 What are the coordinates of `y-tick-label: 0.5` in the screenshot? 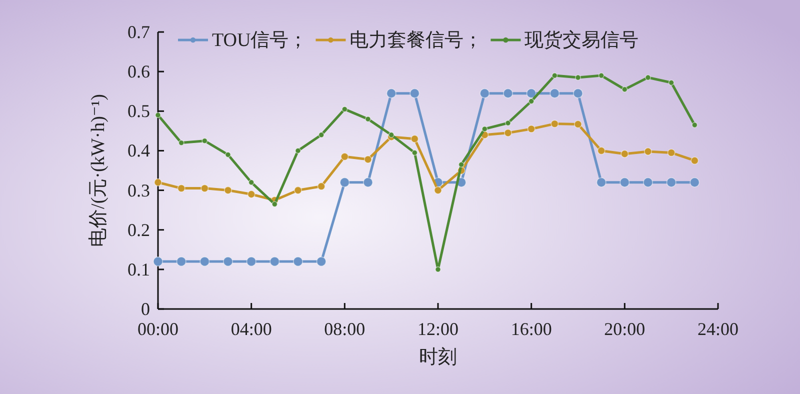 It's located at (139, 111).